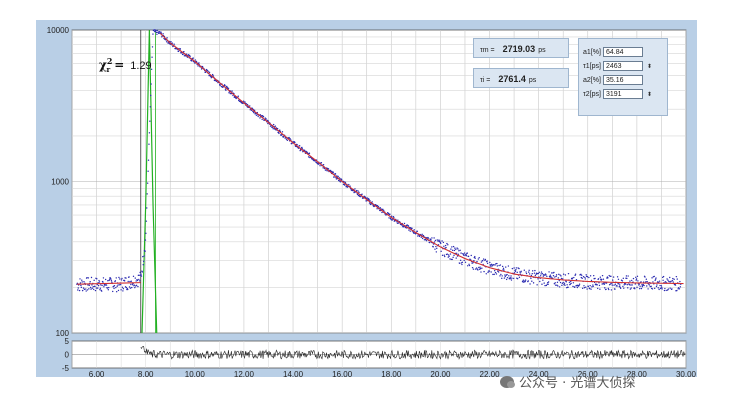  I want to click on readout-unit: ps, so click(542, 50).